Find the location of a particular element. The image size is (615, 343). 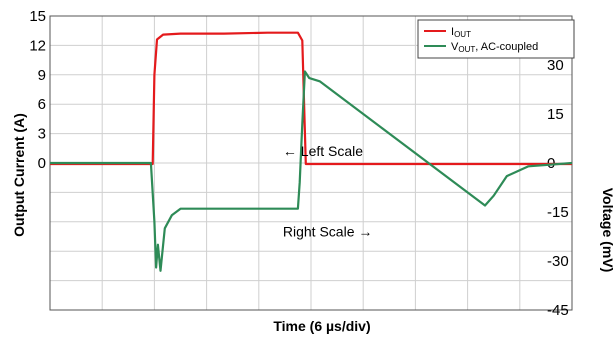

left-axis-title: Output Current (A) is located at coordinates (19, 175).